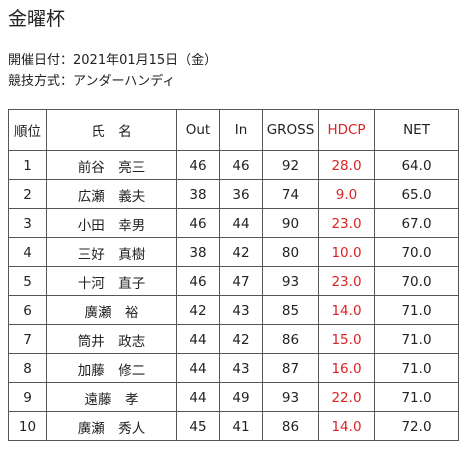 The width and height of the screenshot is (468, 464). What do you see at coordinates (416, 426) in the screenshot?
I see `cell-net: 72.0` at bounding box center [416, 426].